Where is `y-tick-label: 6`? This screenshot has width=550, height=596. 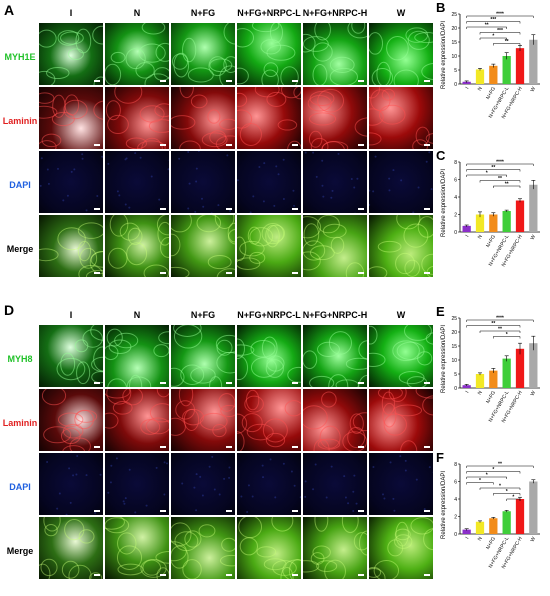
y-tick-label: 6 is located at coordinates (455, 483).